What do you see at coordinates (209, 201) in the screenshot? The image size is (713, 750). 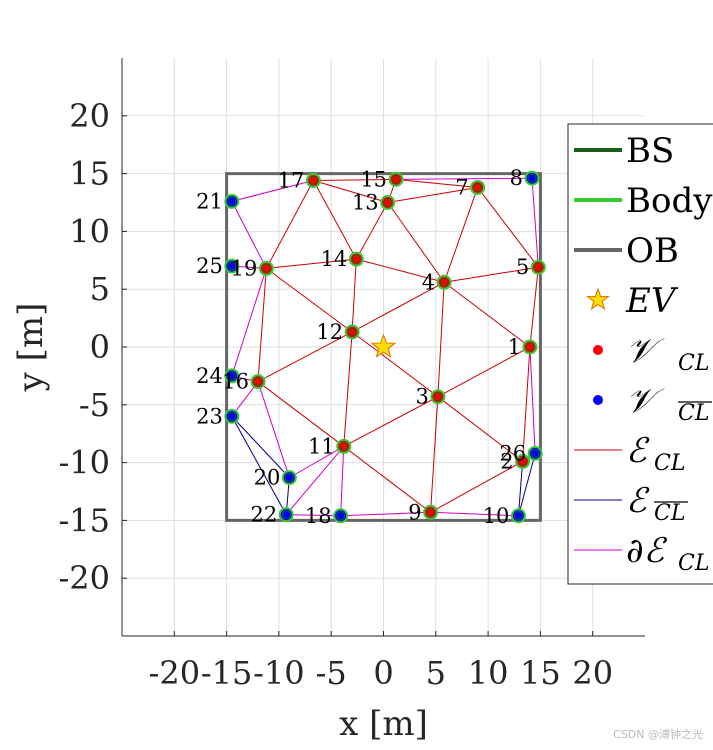 I see `node-label-21: 21` at bounding box center [209, 201].